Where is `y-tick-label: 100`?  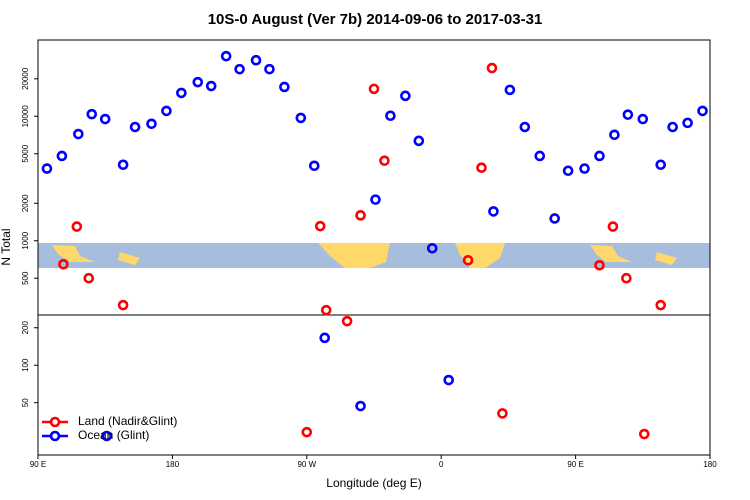
y-tick-label: 100 is located at coordinates (25, 365).